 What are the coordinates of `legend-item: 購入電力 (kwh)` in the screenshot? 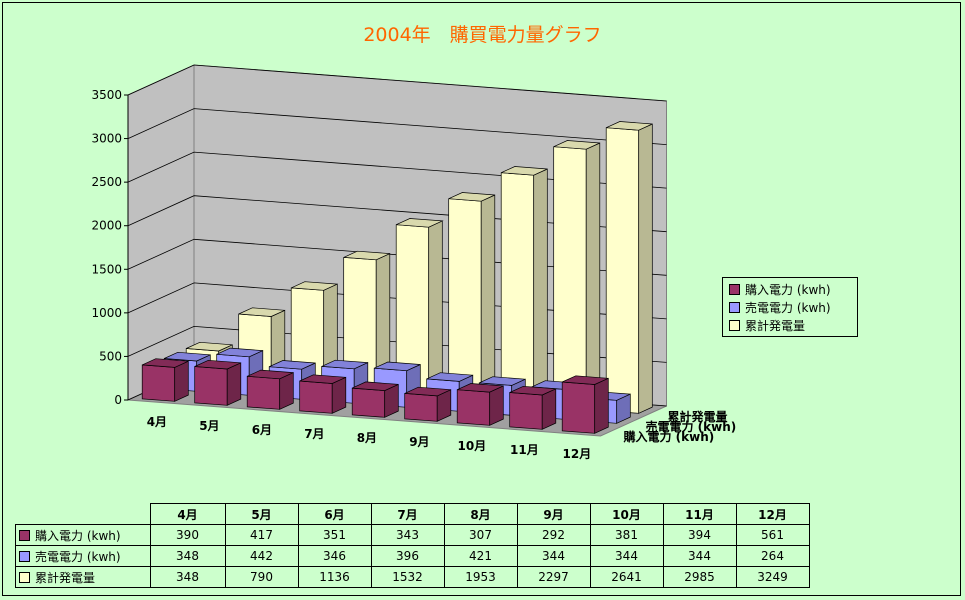 It's located at (793, 289).